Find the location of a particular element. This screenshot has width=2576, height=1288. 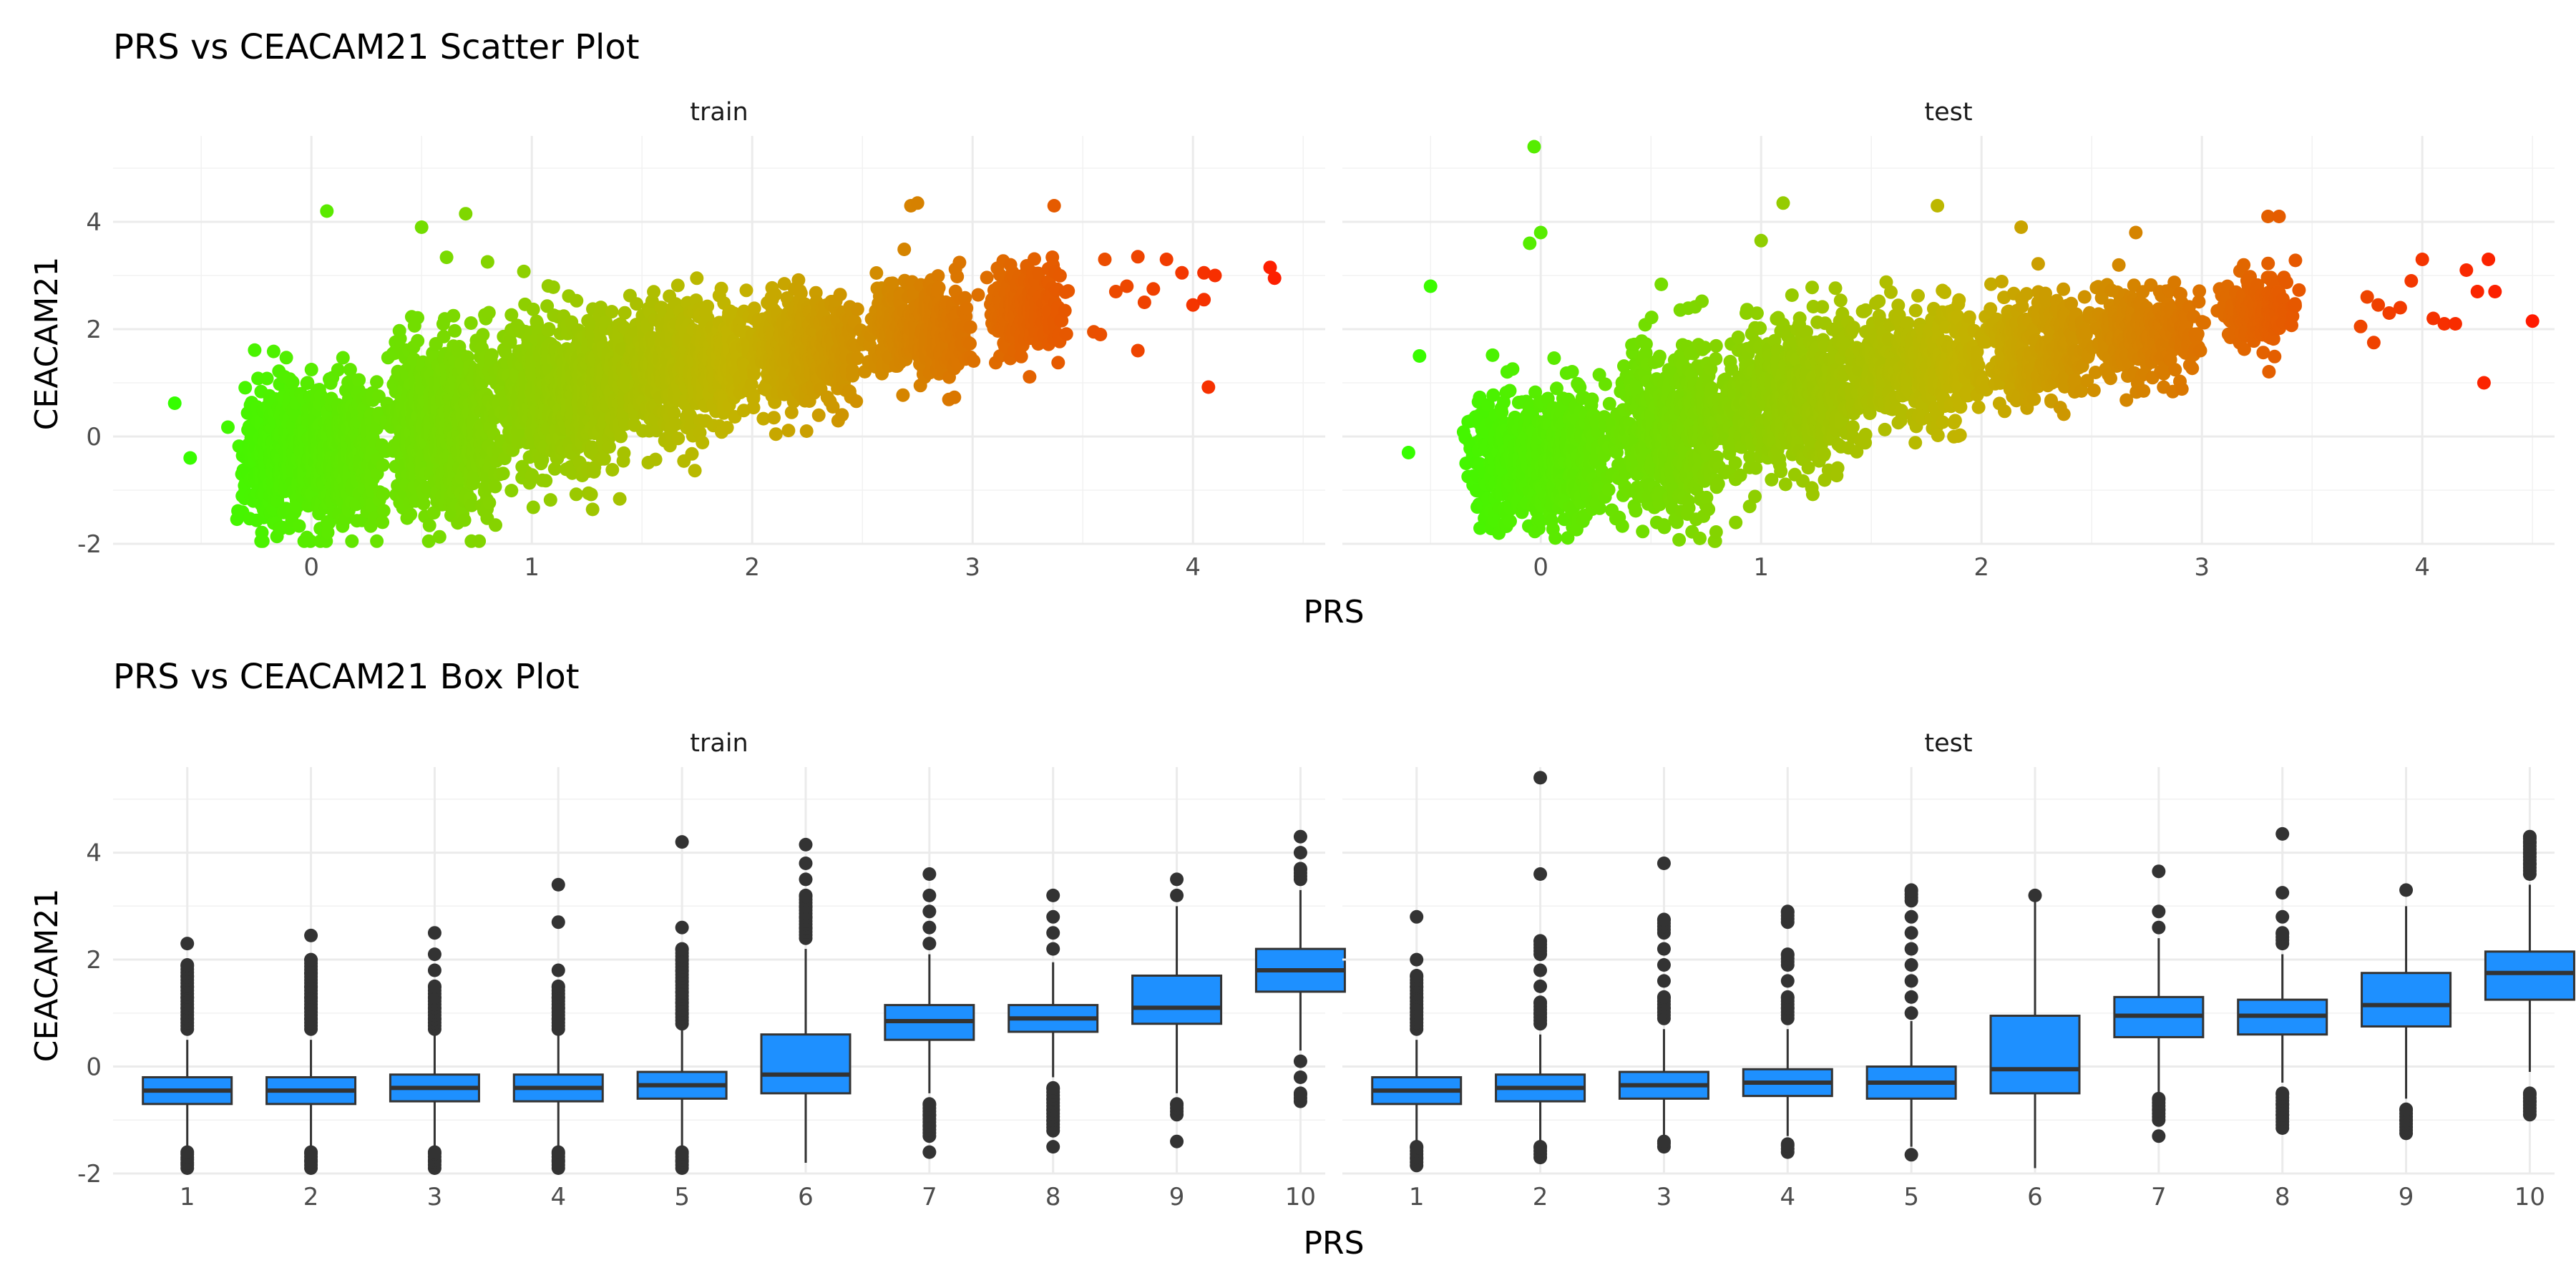

scatter-strip-test: test is located at coordinates (1948, 112).